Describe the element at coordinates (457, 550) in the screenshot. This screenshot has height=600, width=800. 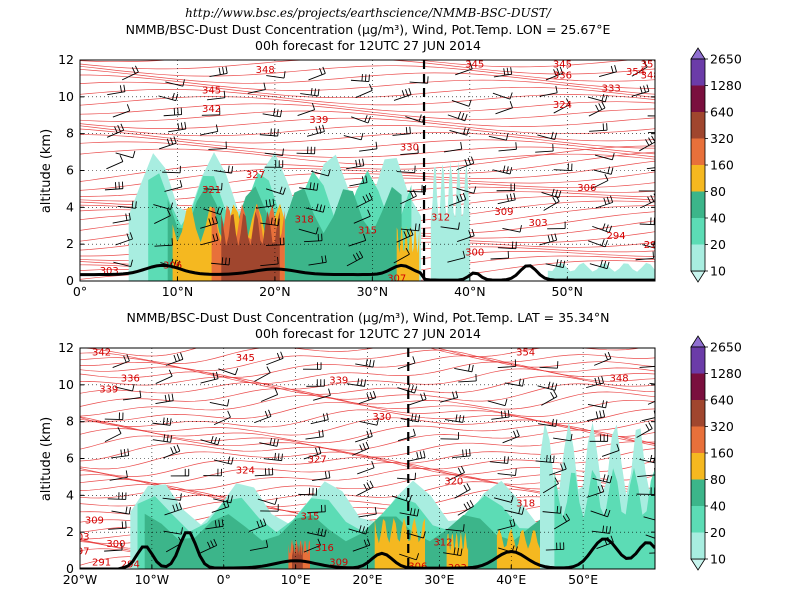
I see `dust-layer-80-b` at that location.